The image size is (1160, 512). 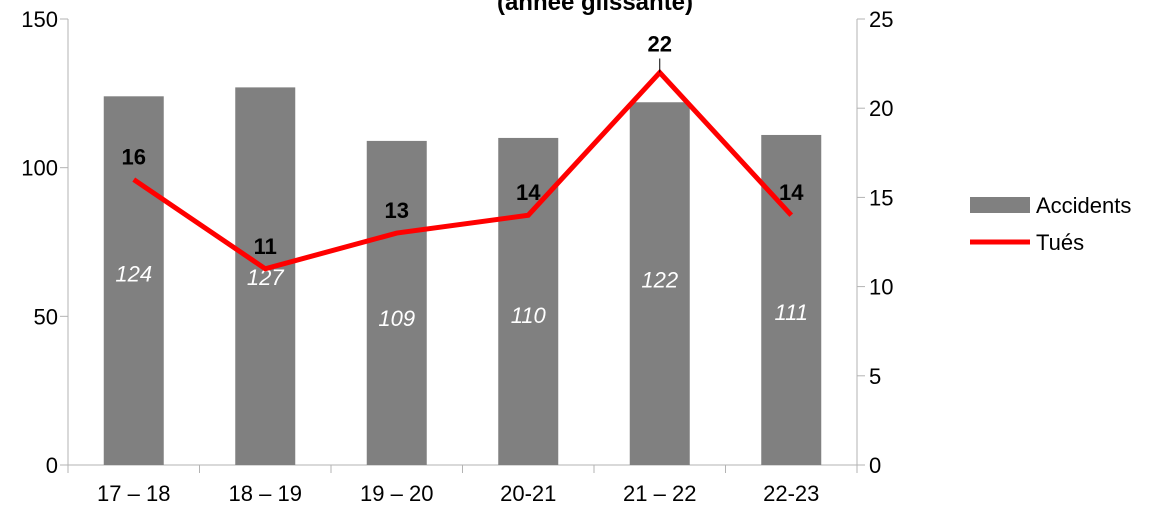 I want to click on x-tick-label: 18 – 19, so click(x=265, y=493).